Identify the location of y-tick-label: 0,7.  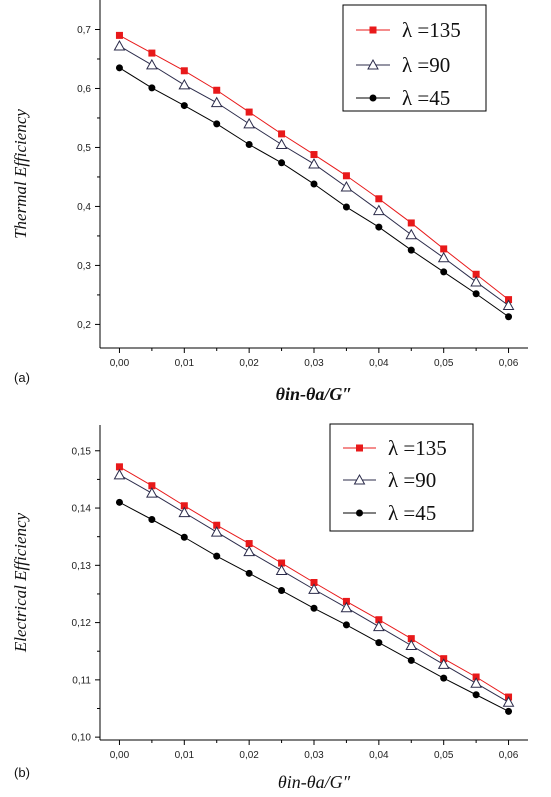
(84, 30).